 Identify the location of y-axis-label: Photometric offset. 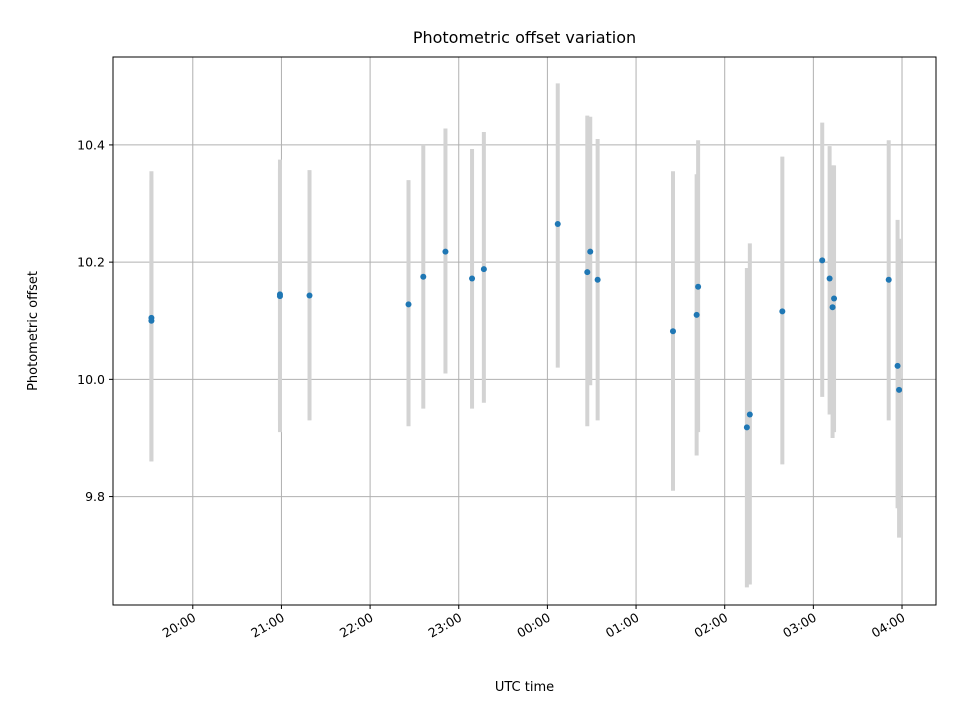
(33, 331).